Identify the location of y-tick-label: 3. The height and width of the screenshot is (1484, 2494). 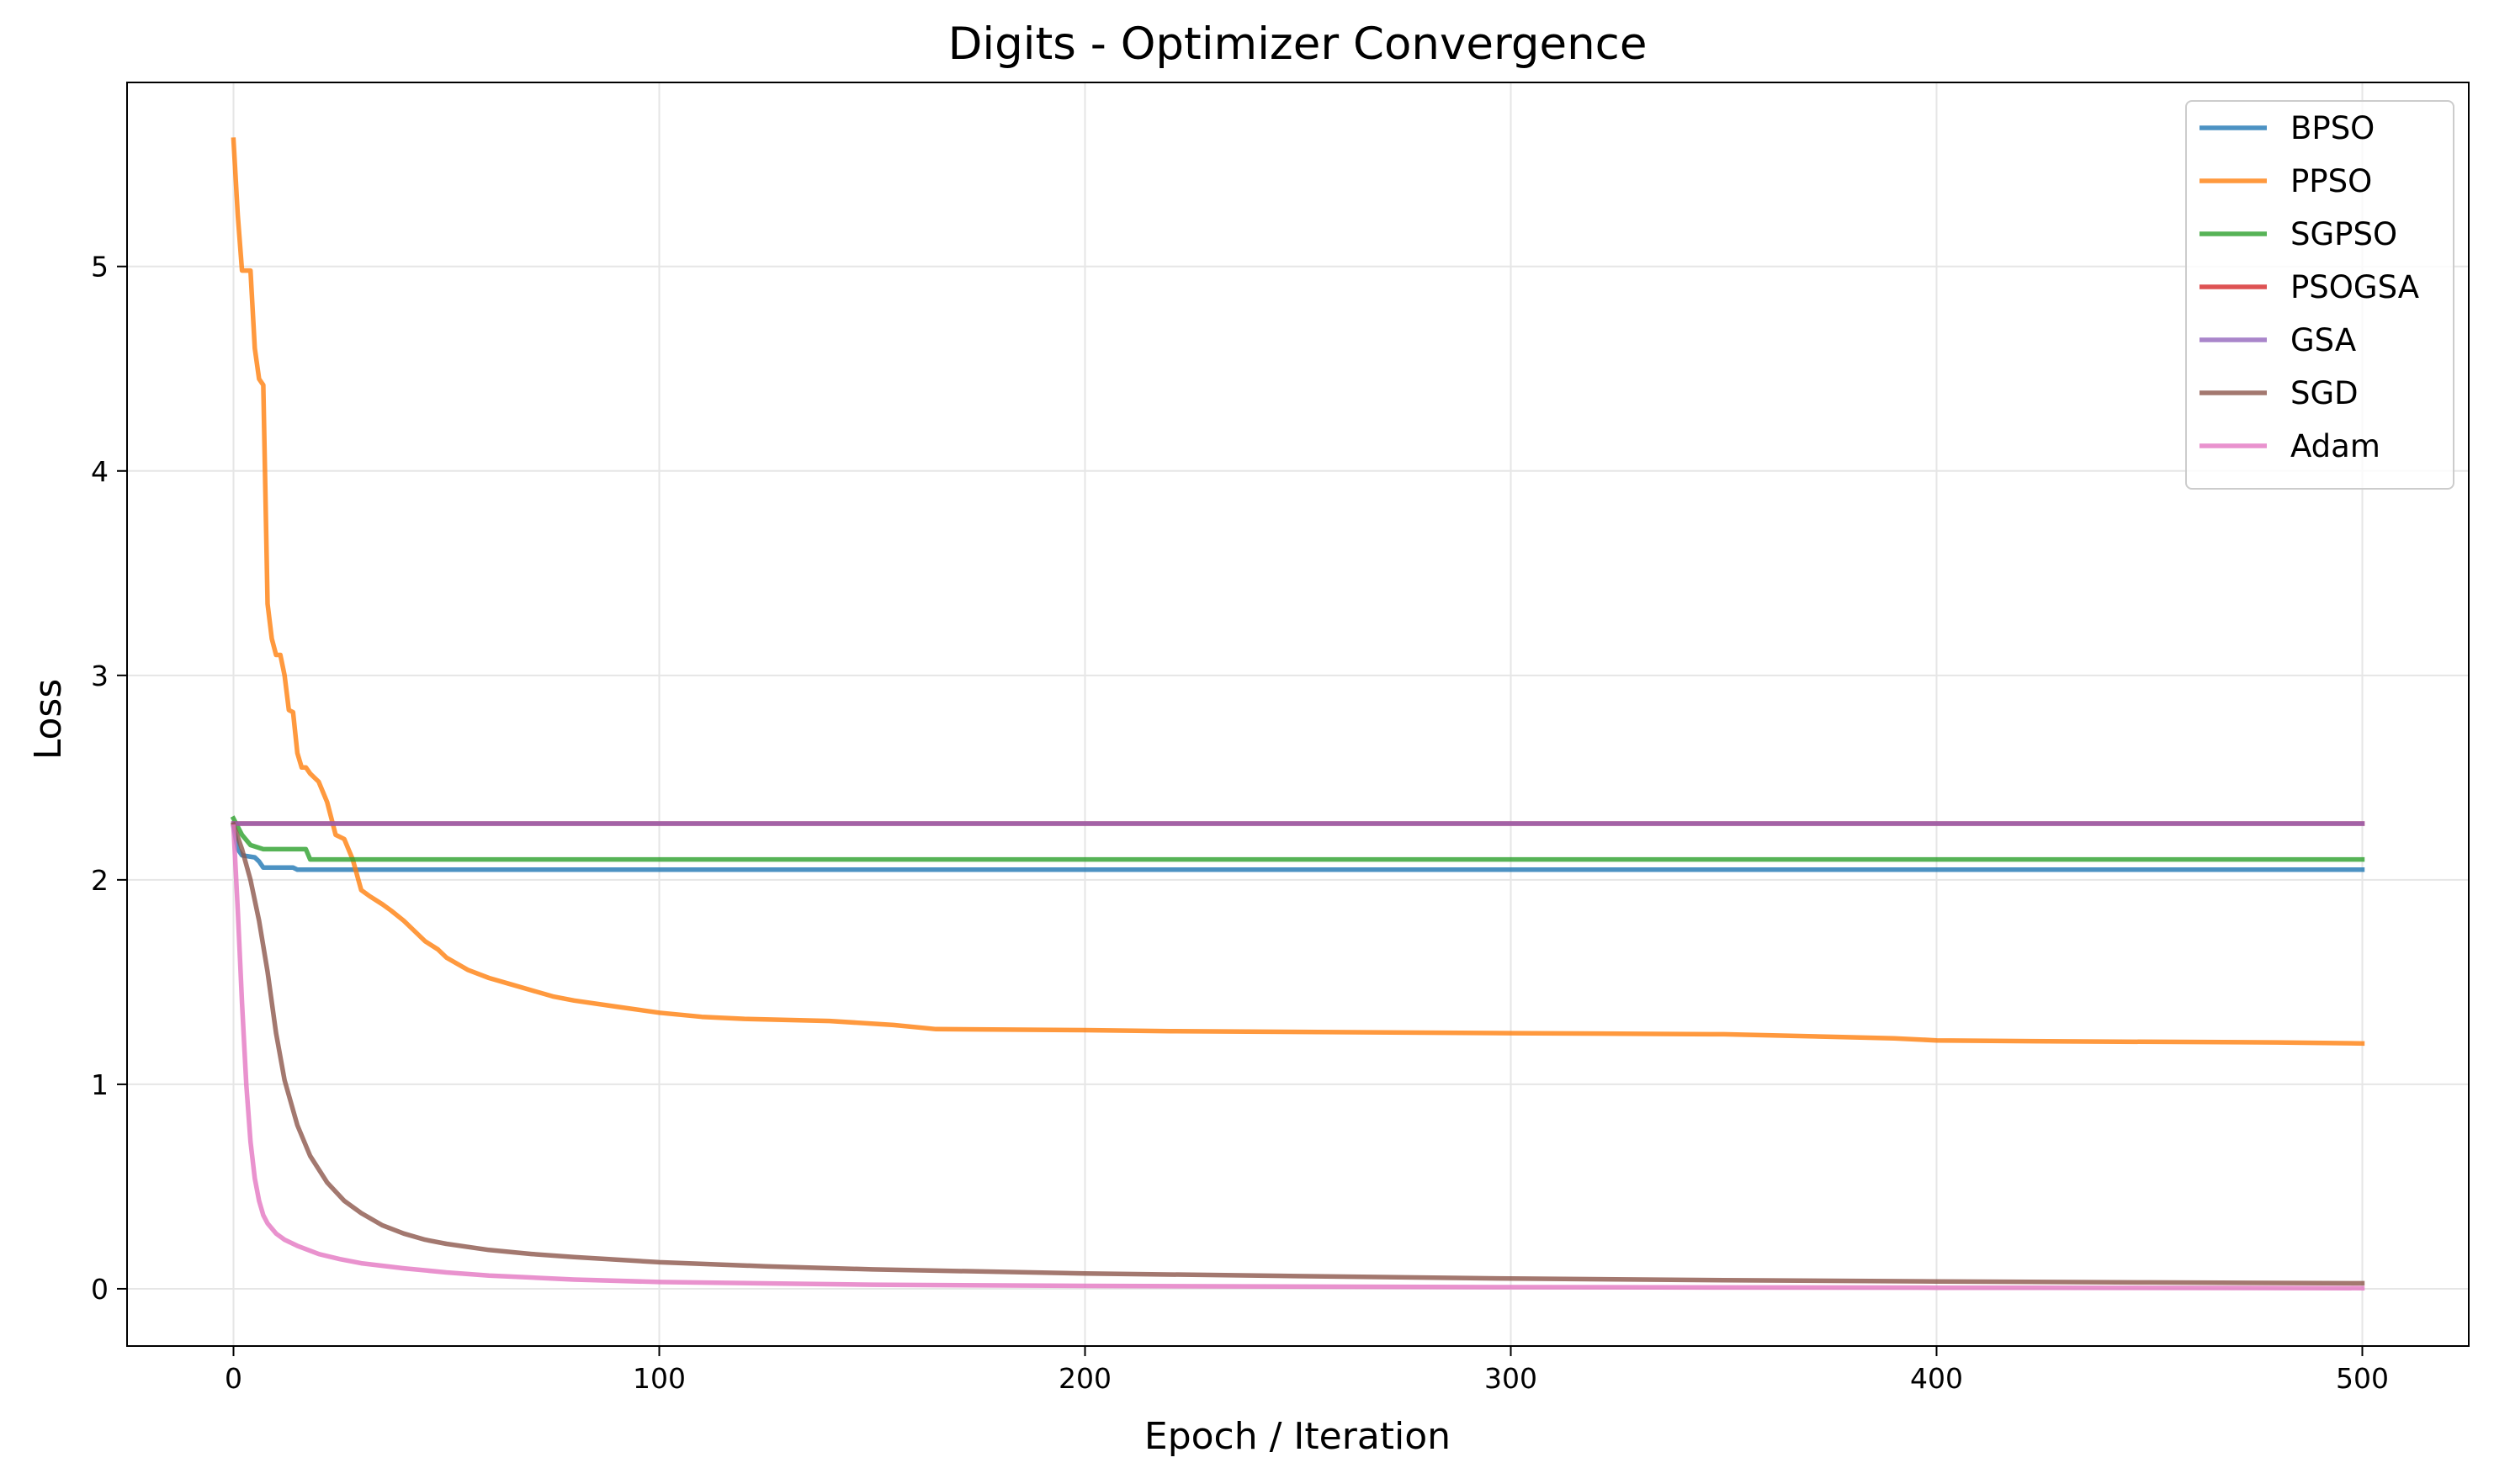
(100, 676).